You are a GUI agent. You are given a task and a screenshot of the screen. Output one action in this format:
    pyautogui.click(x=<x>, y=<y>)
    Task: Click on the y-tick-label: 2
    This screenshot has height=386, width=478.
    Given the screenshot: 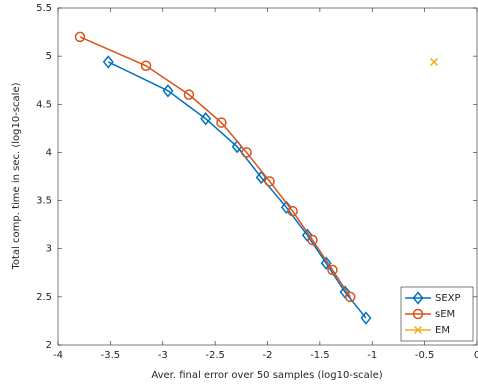 What is the action you would take?
    pyautogui.click(x=49, y=345)
    